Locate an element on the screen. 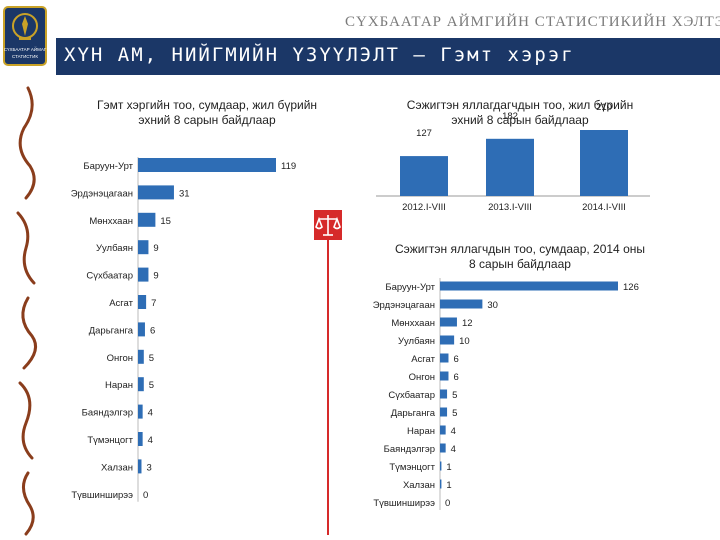 This screenshot has width=720, height=540. justice-scale-icon is located at coordinates (328, 225).